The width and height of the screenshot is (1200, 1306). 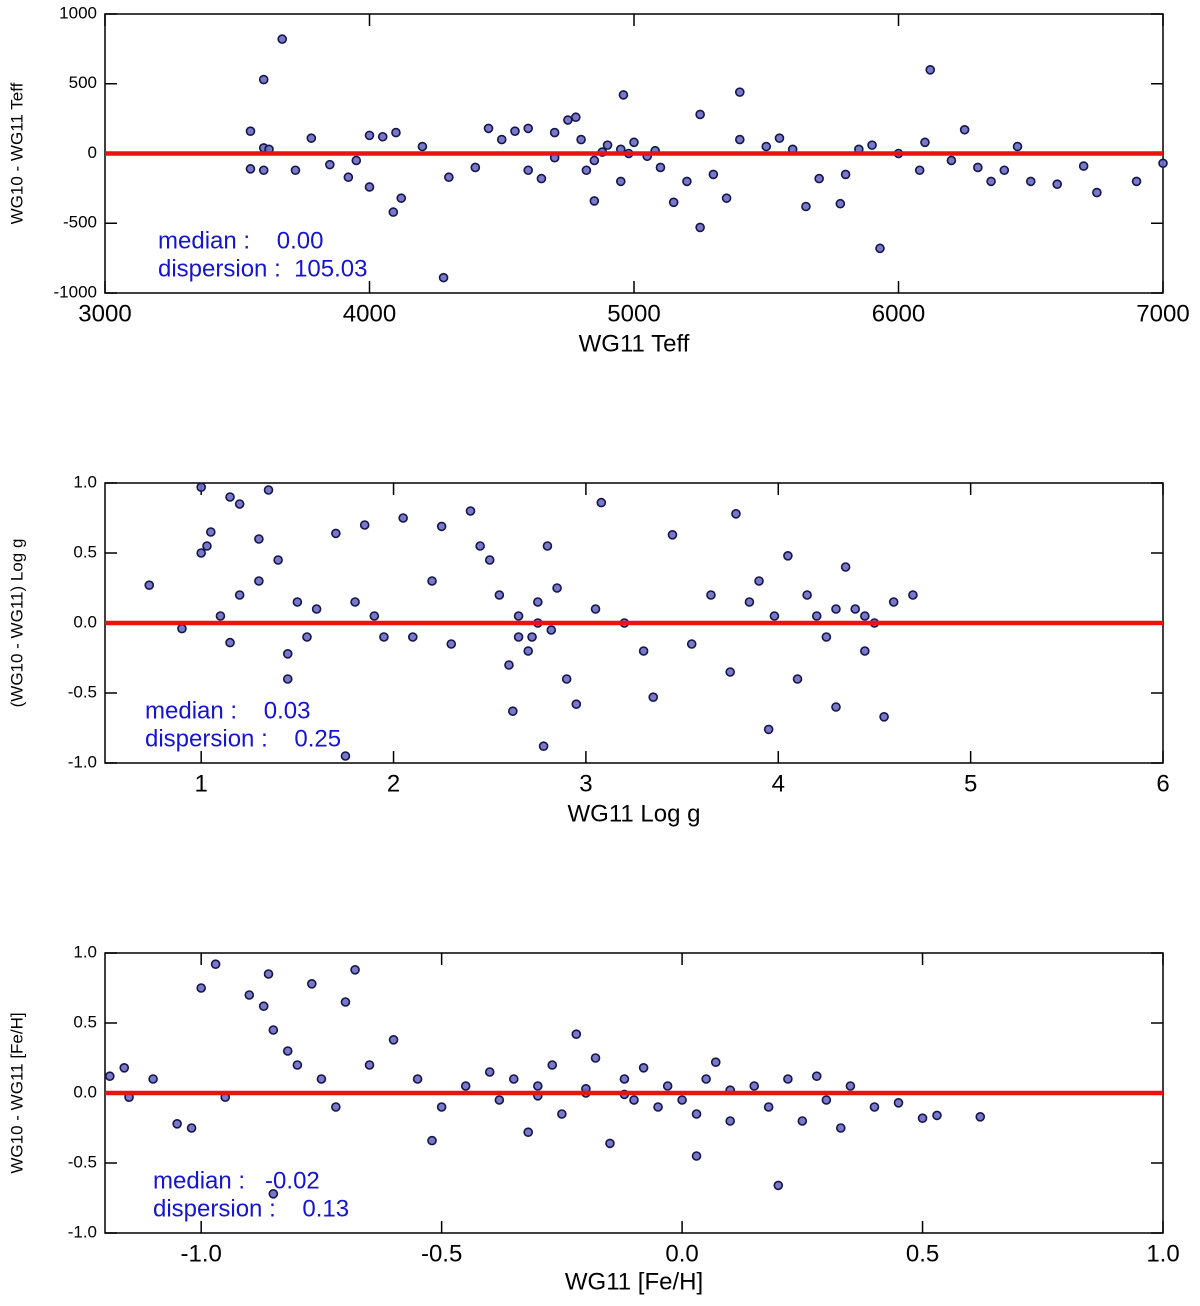 What do you see at coordinates (16, 153) in the screenshot?
I see `y-axis-label: WG10 - WG11 Teff` at bounding box center [16, 153].